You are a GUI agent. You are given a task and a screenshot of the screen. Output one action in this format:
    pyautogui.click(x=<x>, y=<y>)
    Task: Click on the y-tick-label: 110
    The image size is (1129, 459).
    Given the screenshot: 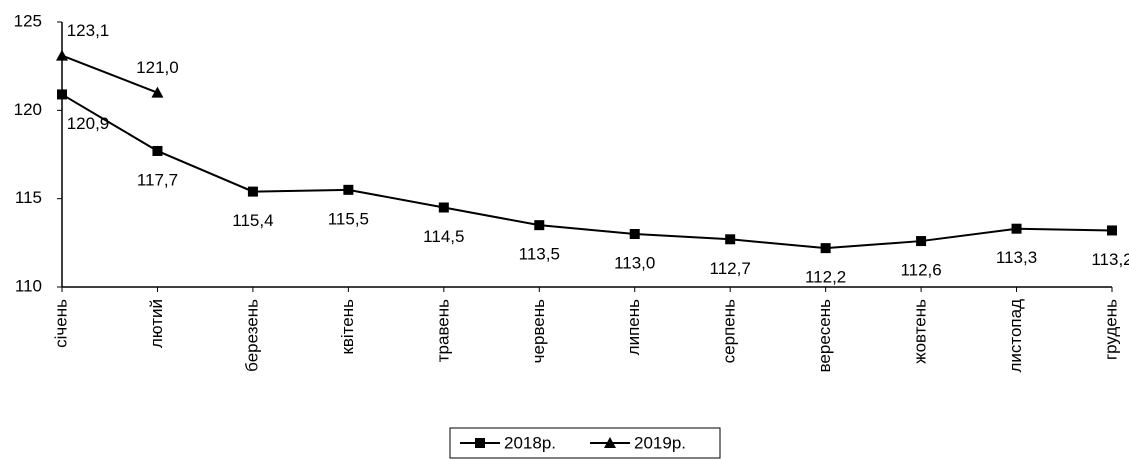 What is the action you would take?
    pyautogui.click(x=28, y=285)
    